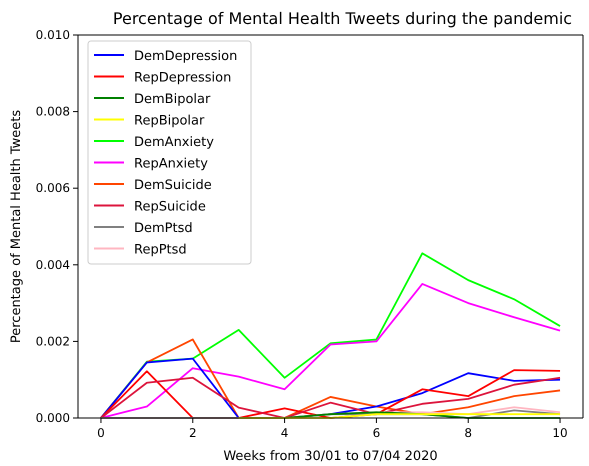  I want to click on x-tick-label: 10, so click(560, 433).